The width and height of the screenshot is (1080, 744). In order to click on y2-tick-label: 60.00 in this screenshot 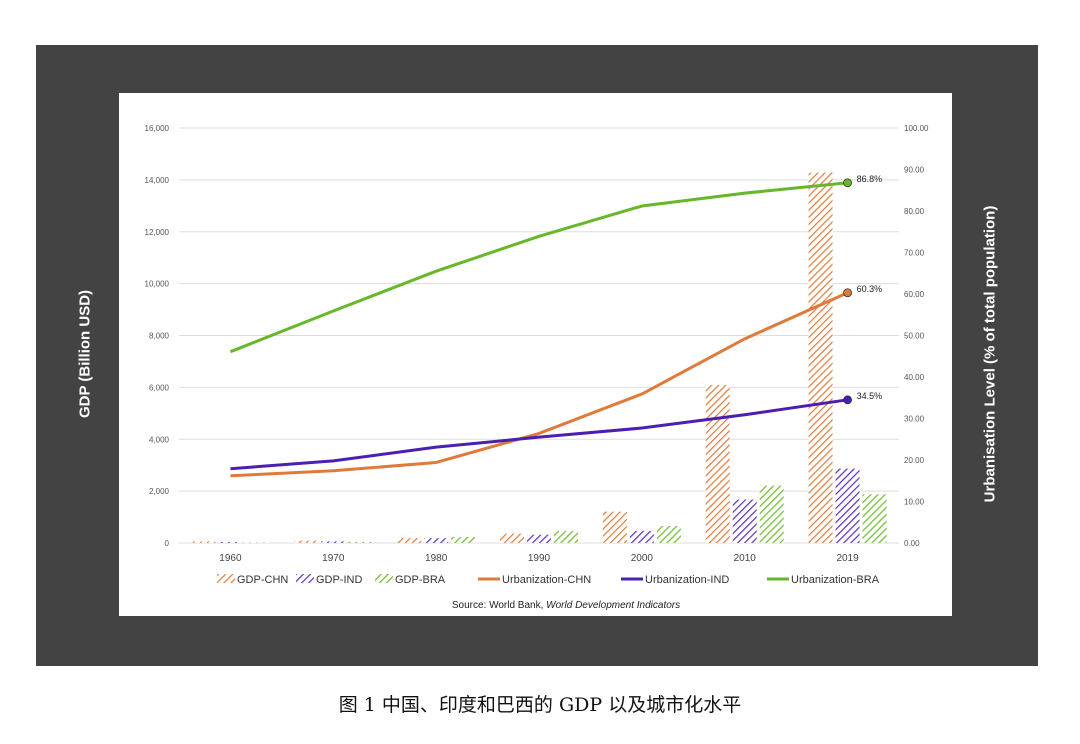, I will do `click(914, 294)`.